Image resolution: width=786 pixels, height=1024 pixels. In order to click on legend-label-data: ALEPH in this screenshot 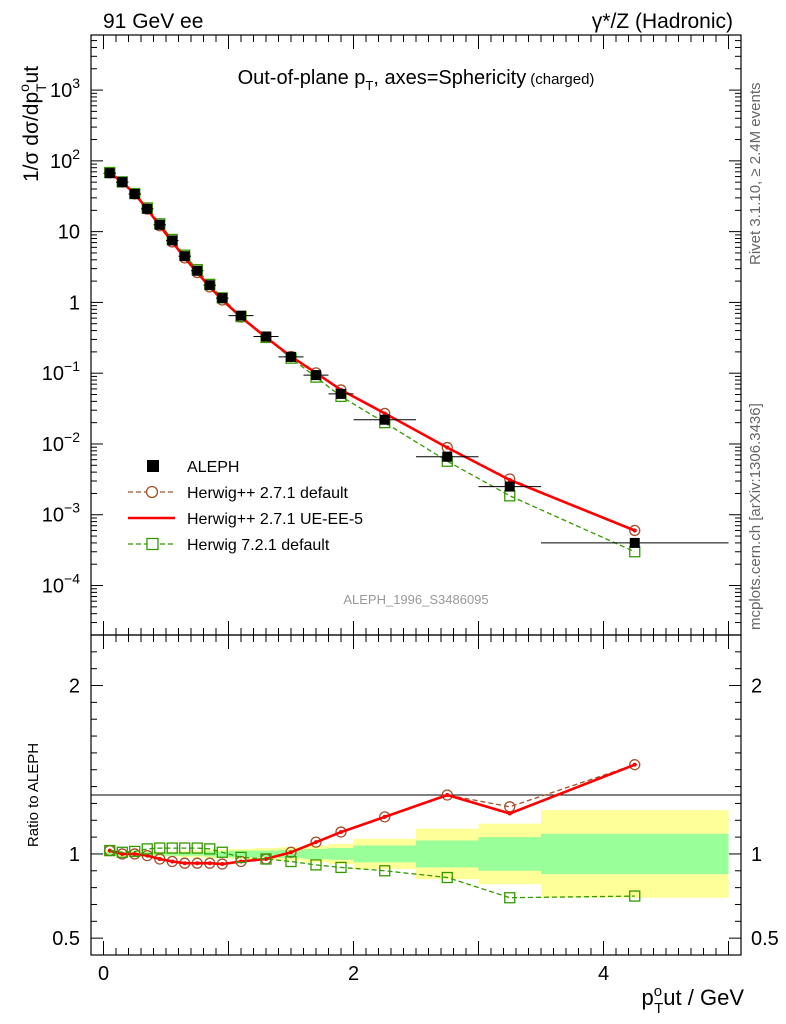, I will do `click(213, 467)`.